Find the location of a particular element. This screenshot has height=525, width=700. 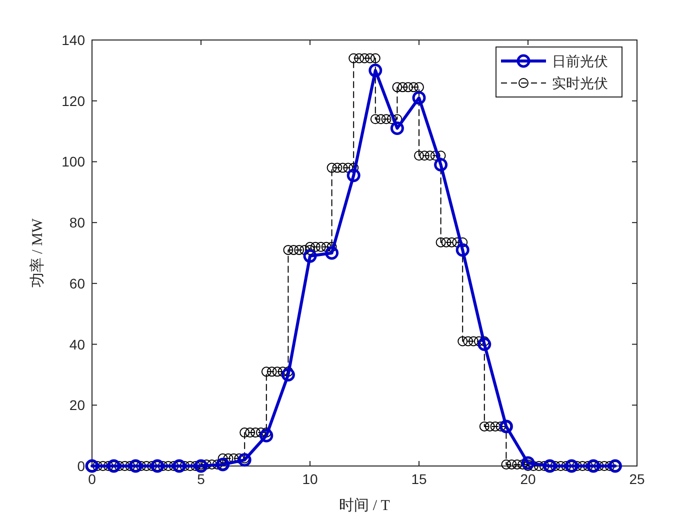

legend-label: 日前光伏 is located at coordinates (580, 62).